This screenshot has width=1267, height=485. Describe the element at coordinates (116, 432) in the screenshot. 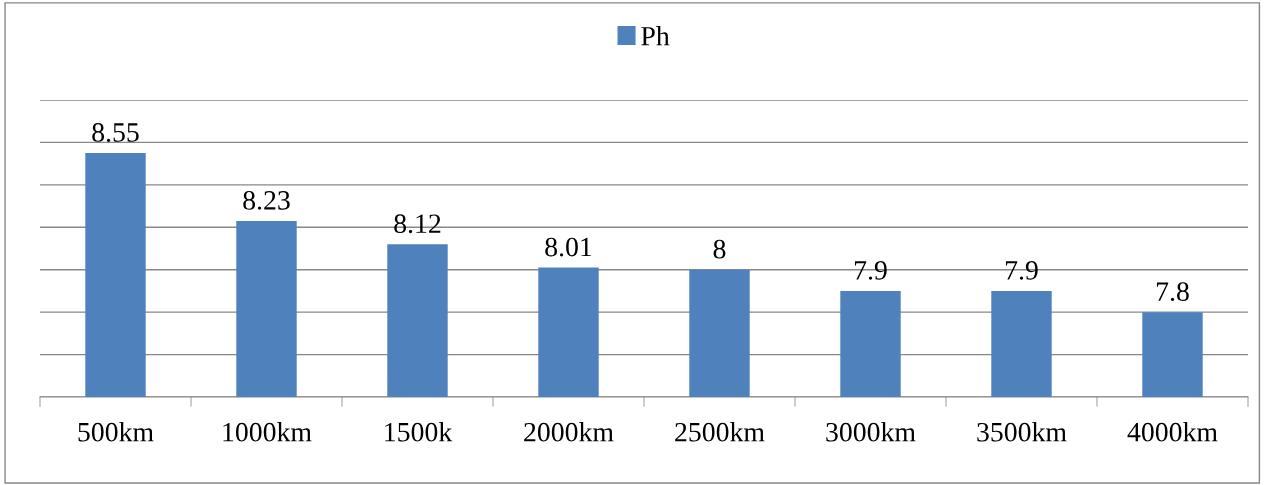

I see `x-tick-label: 500km` at that location.